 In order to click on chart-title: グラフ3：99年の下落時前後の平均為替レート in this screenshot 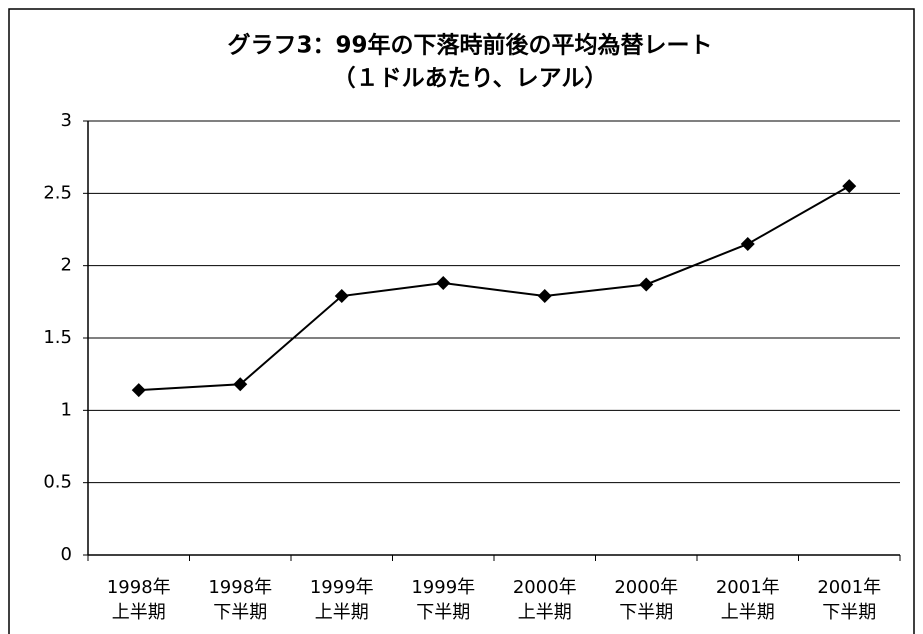, I will do `click(469, 45)`.